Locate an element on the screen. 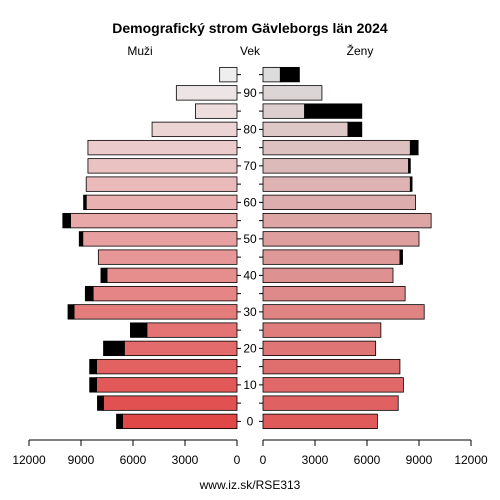 The width and height of the screenshot is (500, 500). age-axis: 0 10 20 30 40 50 60 70 80 90 is located at coordinates (250, 251).